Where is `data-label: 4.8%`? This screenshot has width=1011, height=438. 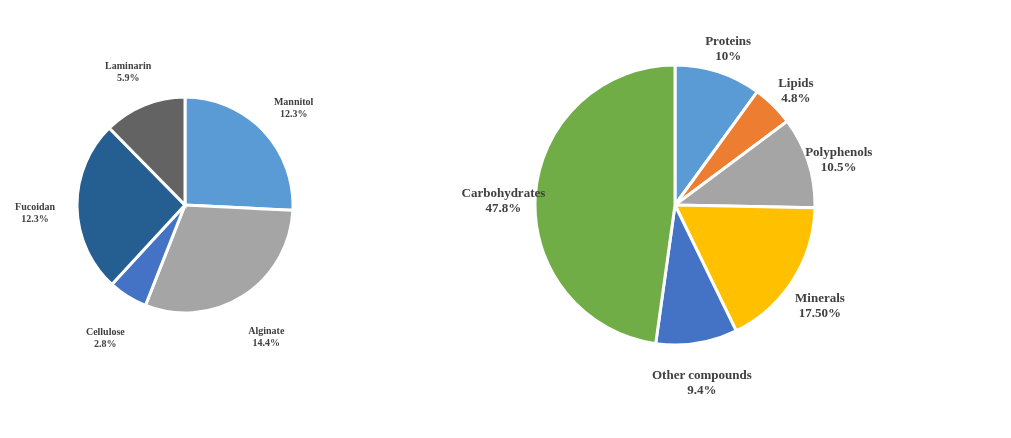
data-label: 4.8% is located at coordinates (796, 97).